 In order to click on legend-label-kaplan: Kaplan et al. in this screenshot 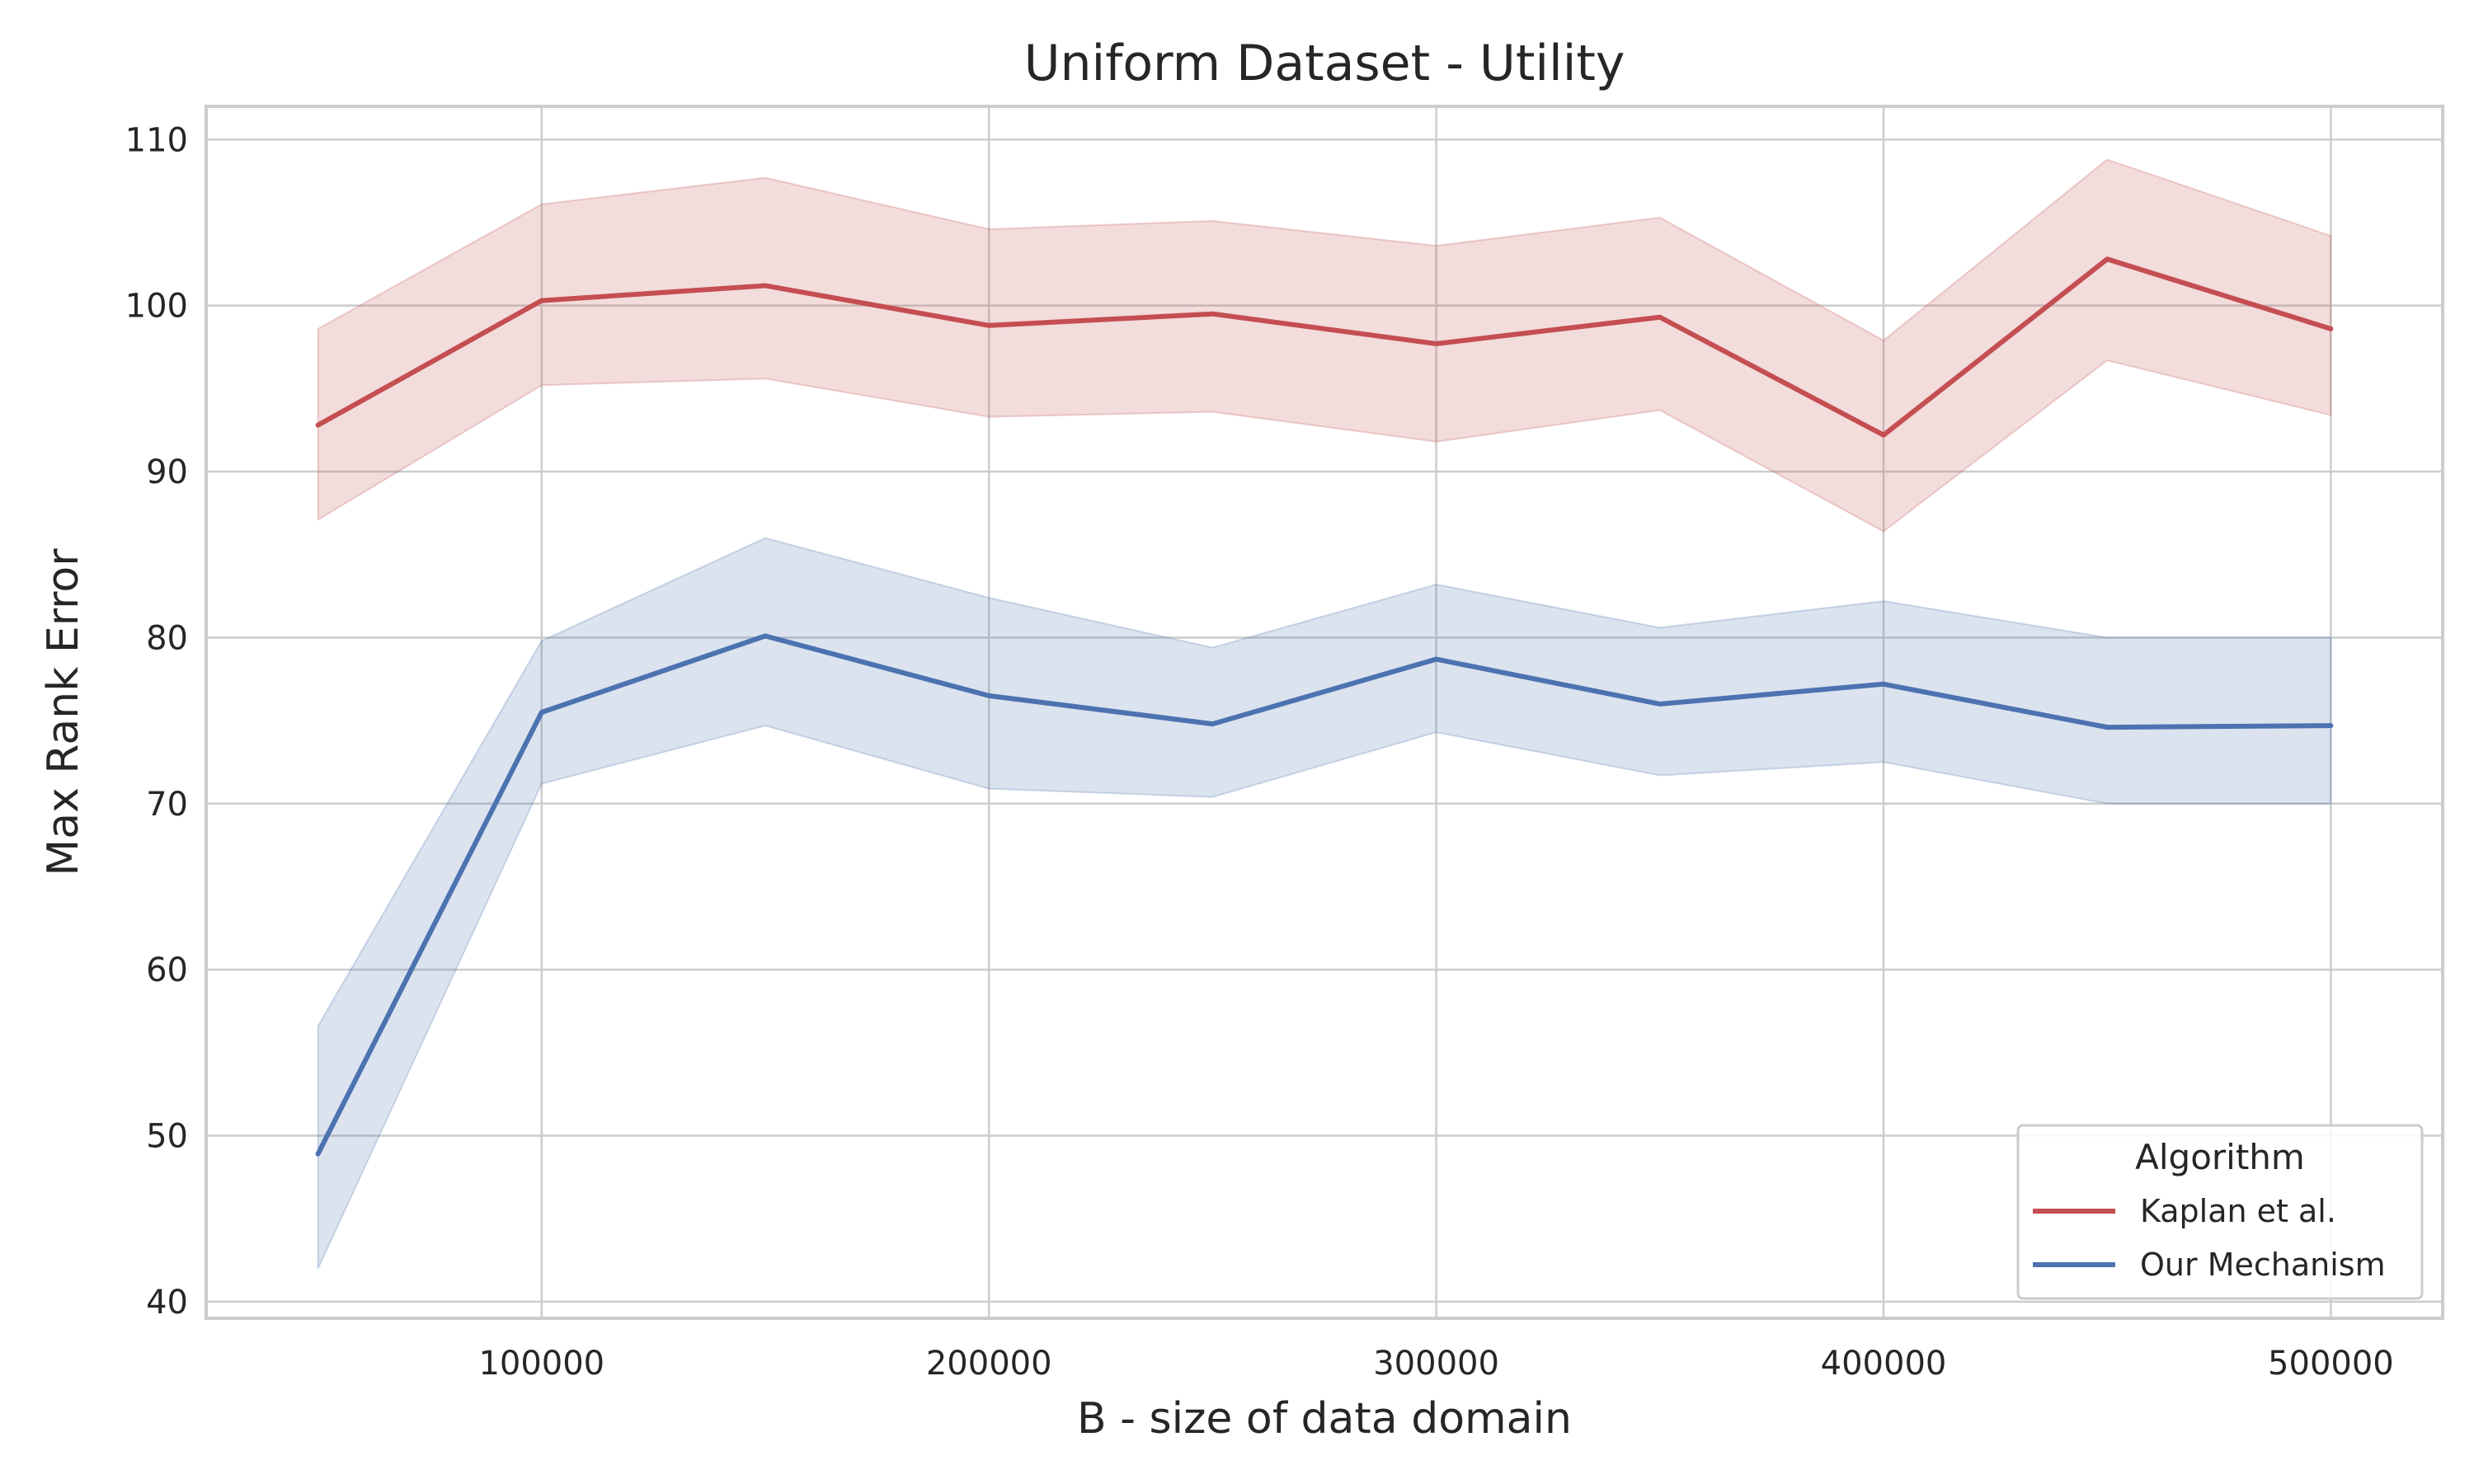, I will do `click(2238, 1211)`.